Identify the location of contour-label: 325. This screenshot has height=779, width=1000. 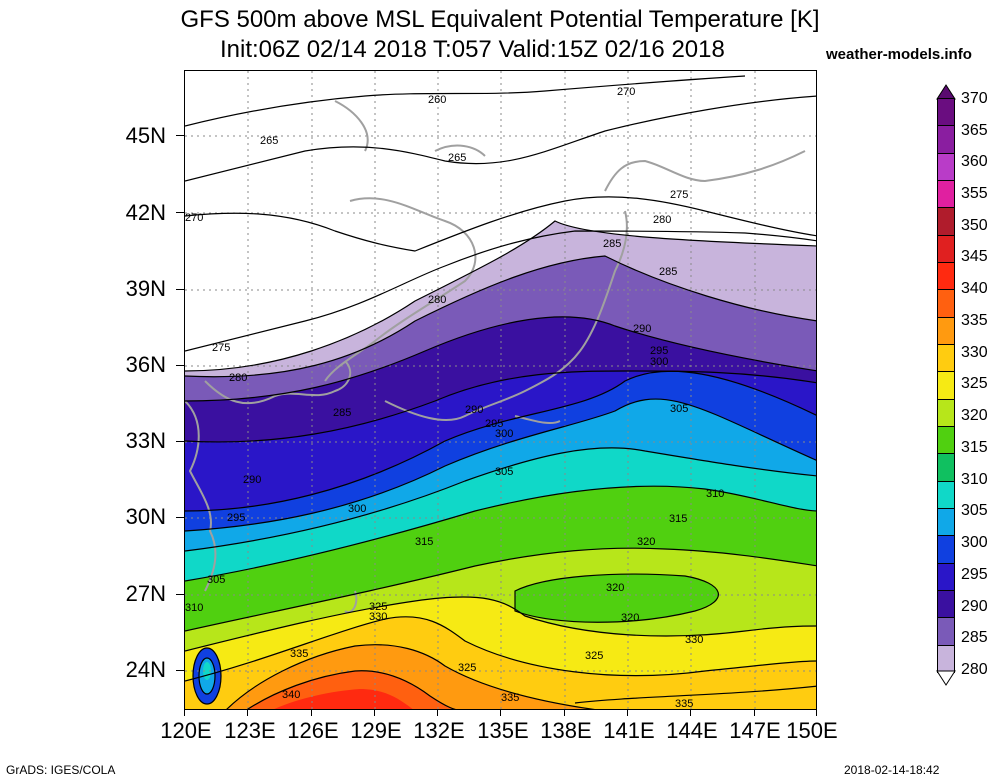
(594, 656).